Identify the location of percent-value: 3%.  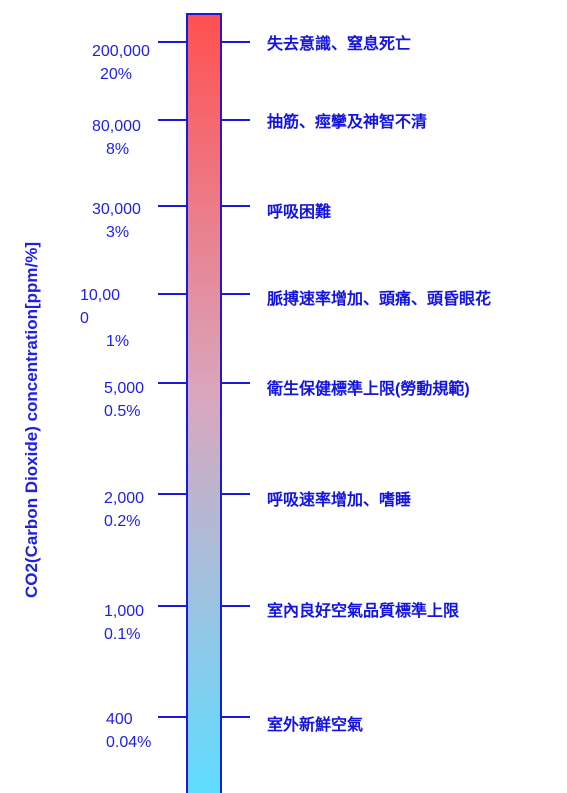
(118, 232).